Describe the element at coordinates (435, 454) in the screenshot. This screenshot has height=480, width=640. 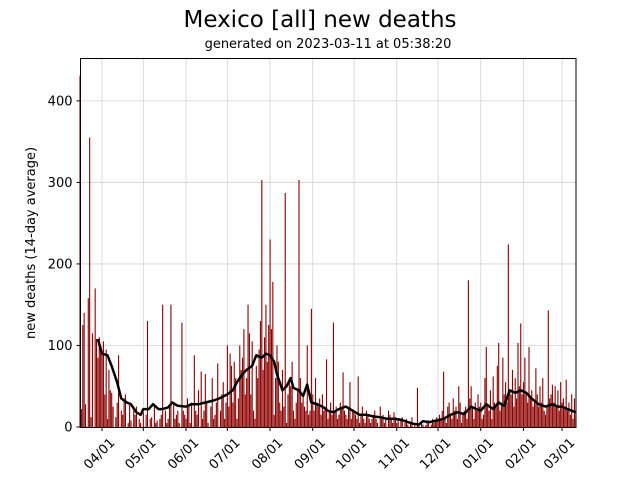
I see `x-tick-label: 12/01` at that location.